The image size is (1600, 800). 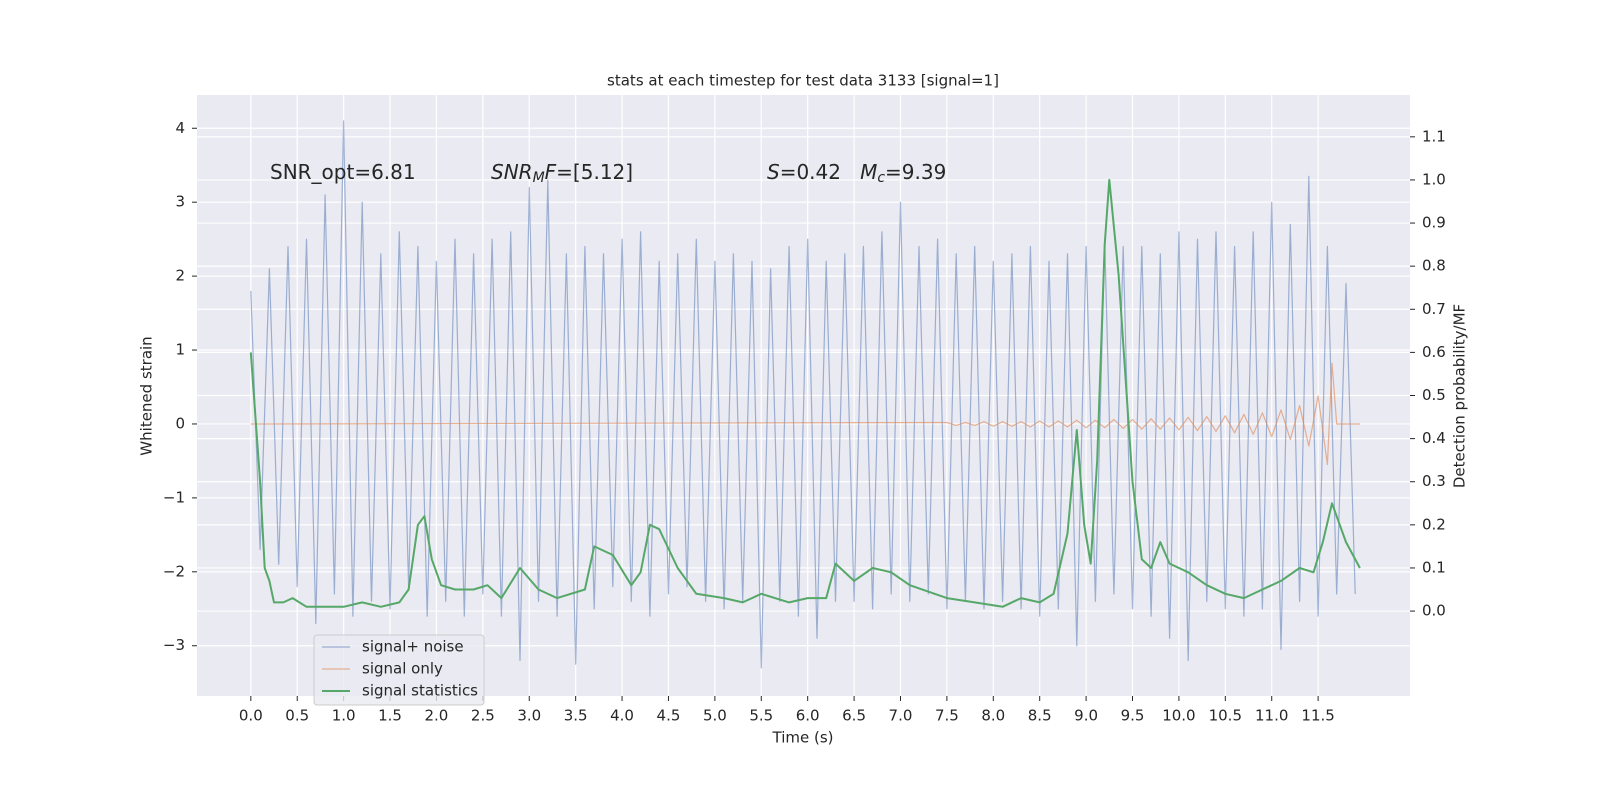 What do you see at coordinates (402, 669) in the screenshot?
I see `legend-label: signal only` at bounding box center [402, 669].